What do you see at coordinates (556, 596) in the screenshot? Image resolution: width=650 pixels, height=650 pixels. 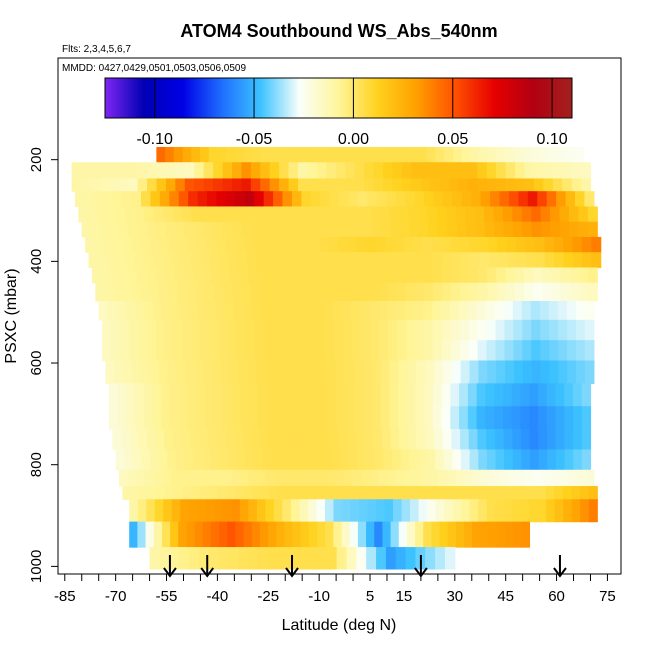 I see `x-tick-label: 60` at bounding box center [556, 596].